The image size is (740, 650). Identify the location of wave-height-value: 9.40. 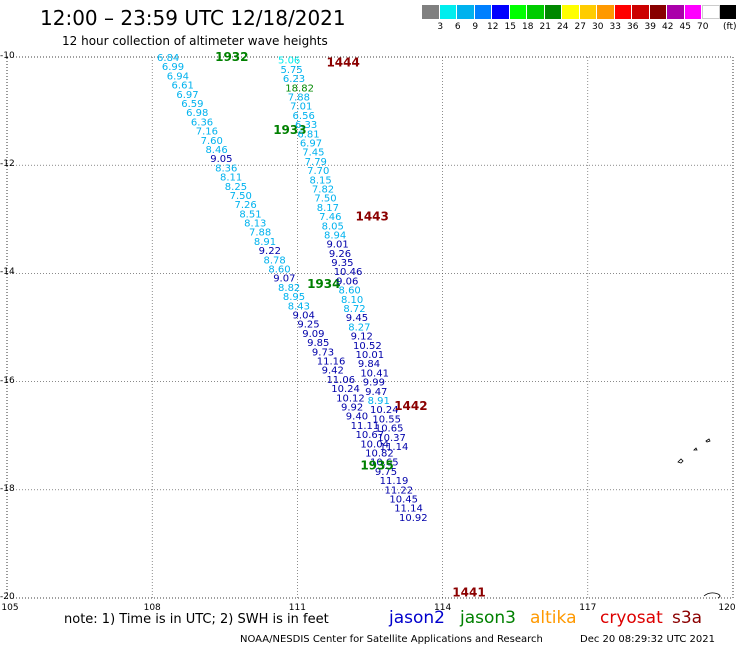
(357, 417).